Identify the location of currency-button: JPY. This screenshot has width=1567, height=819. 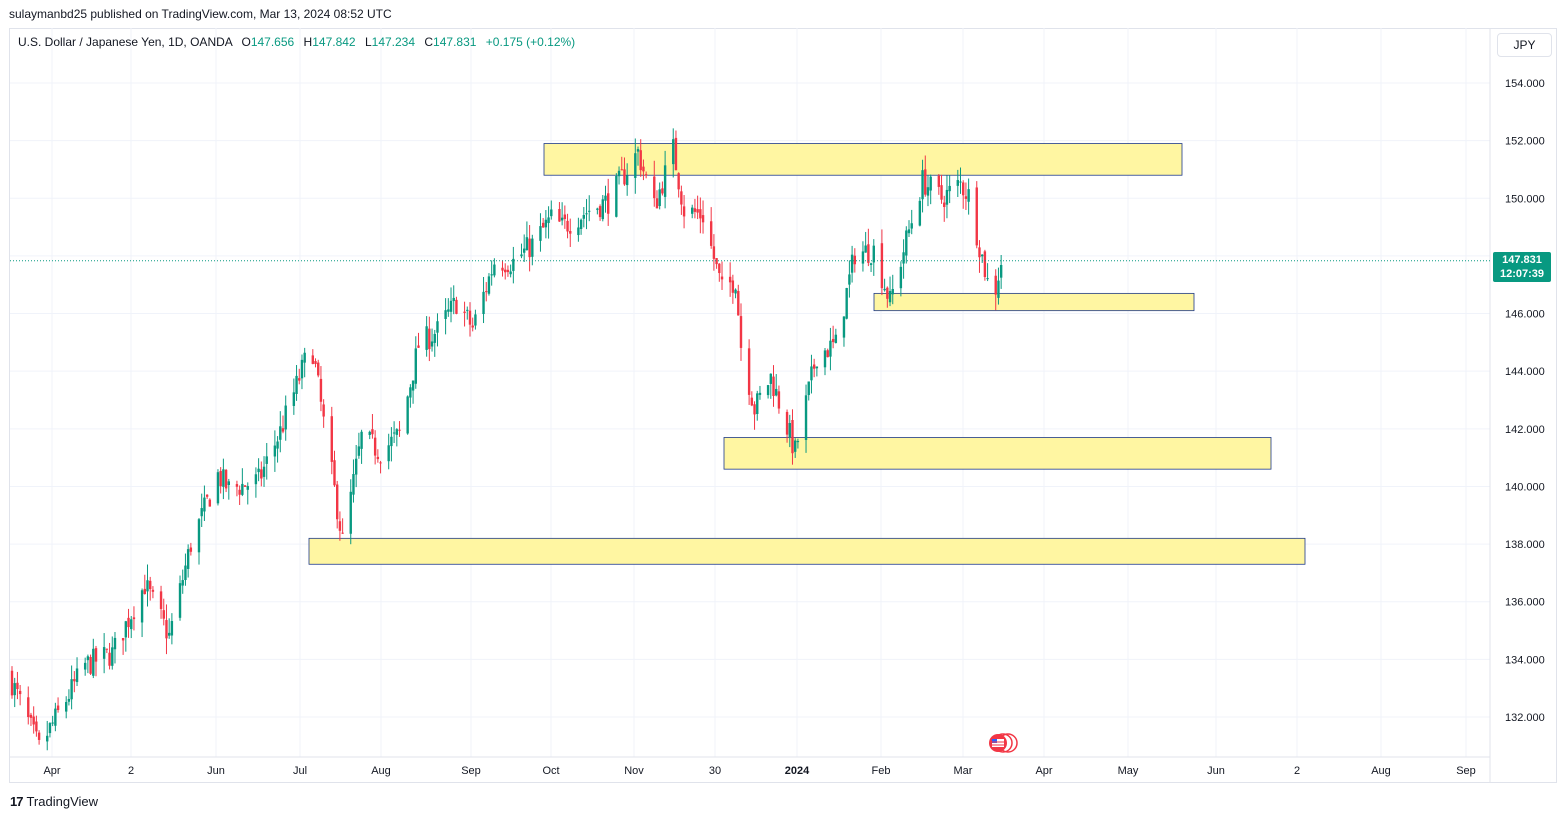
(1524, 45).